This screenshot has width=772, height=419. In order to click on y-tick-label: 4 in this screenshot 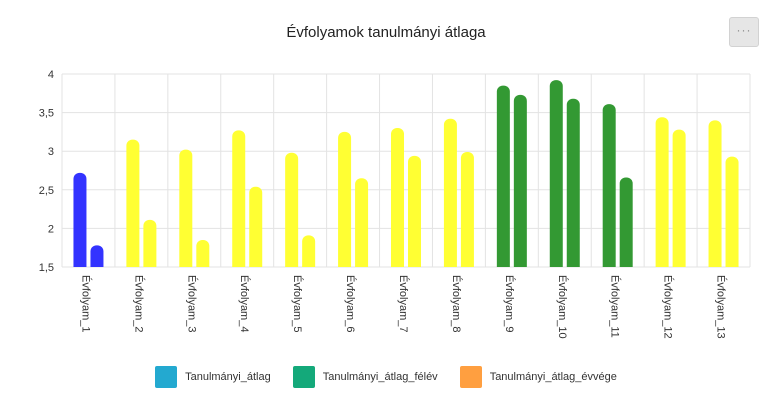, I will do `click(51, 75)`.